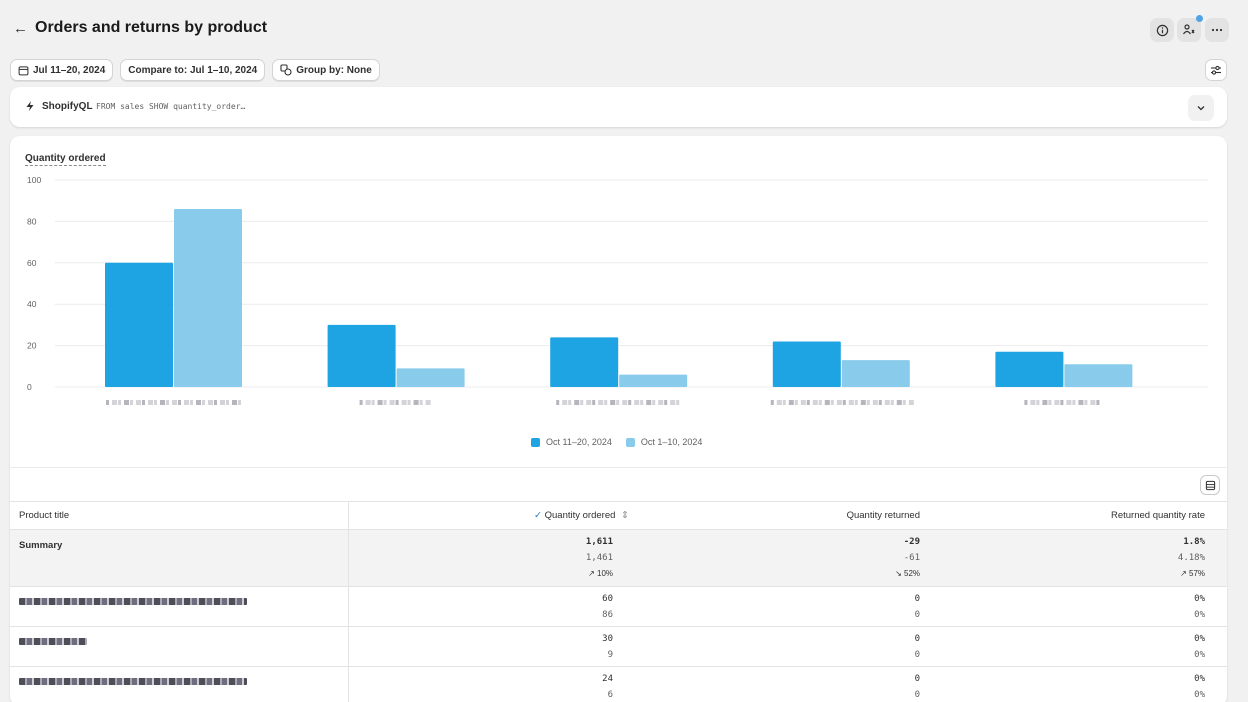  What do you see at coordinates (1073, 515) in the screenshot?
I see `column-header-rate: Returned quantity rate` at bounding box center [1073, 515].